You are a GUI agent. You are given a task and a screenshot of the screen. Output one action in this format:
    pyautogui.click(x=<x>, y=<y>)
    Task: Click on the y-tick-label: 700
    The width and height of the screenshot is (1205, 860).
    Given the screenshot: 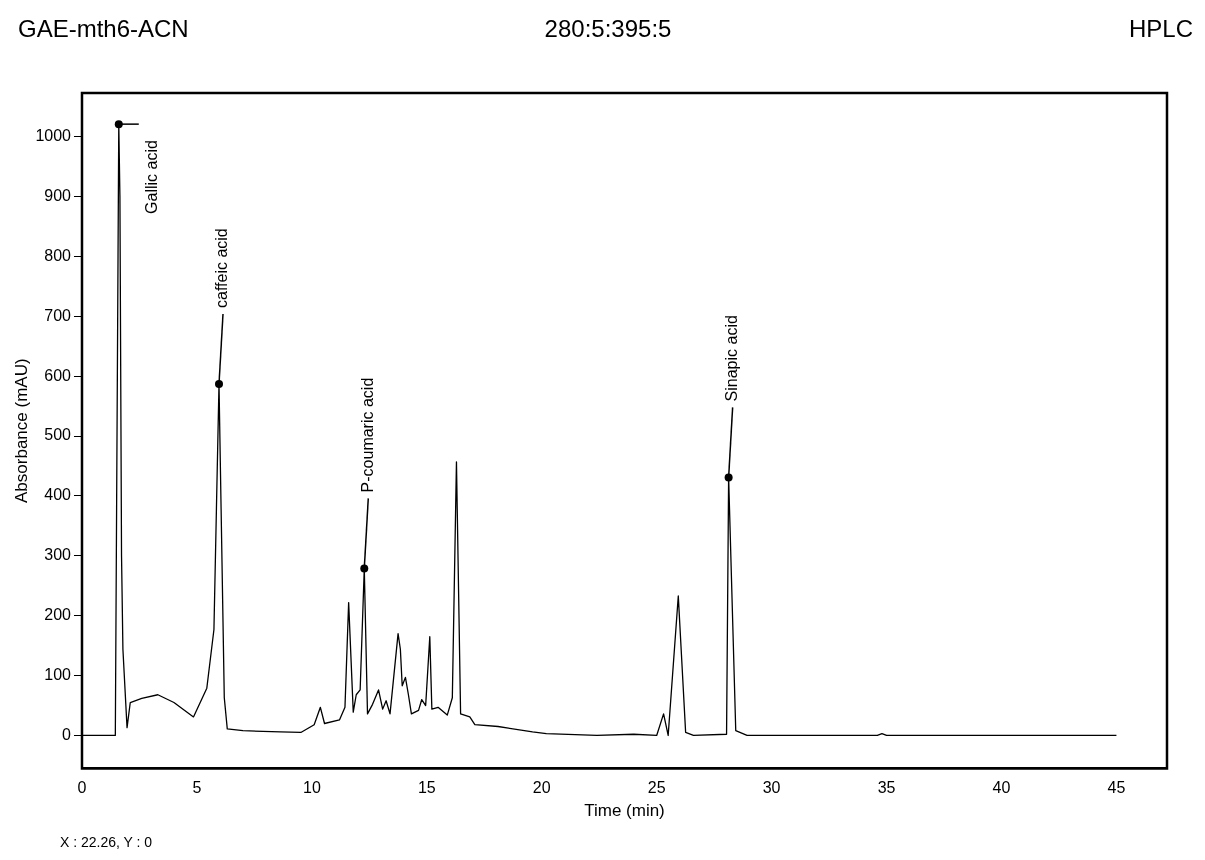 What is the action you would take?
    pyautogui.click(x=58, y=315)
    